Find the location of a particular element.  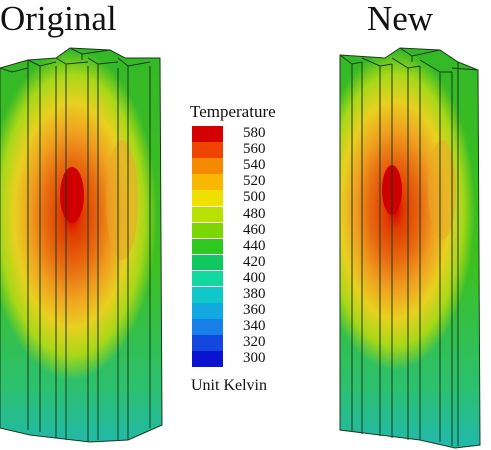

legend-heading: Temperature is located at coordinates (233, 111).